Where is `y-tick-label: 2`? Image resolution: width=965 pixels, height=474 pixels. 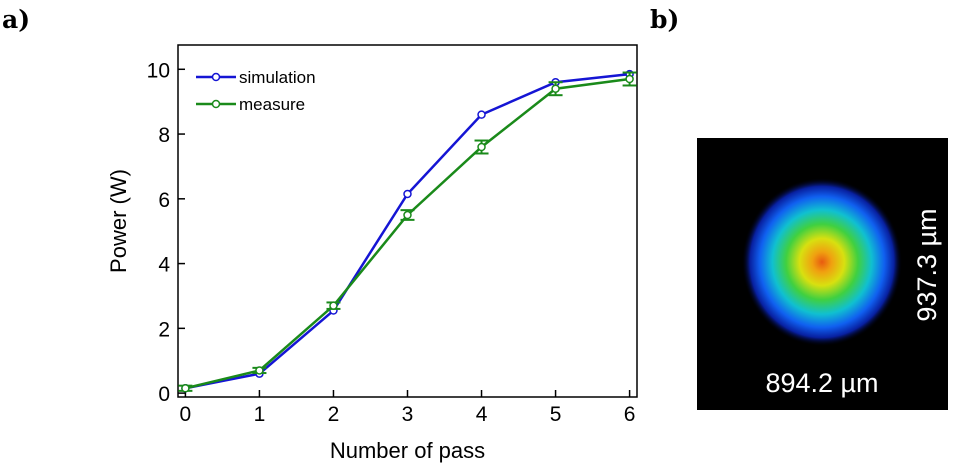 y-tick-label: 2 is located at coordinates (164, 329).